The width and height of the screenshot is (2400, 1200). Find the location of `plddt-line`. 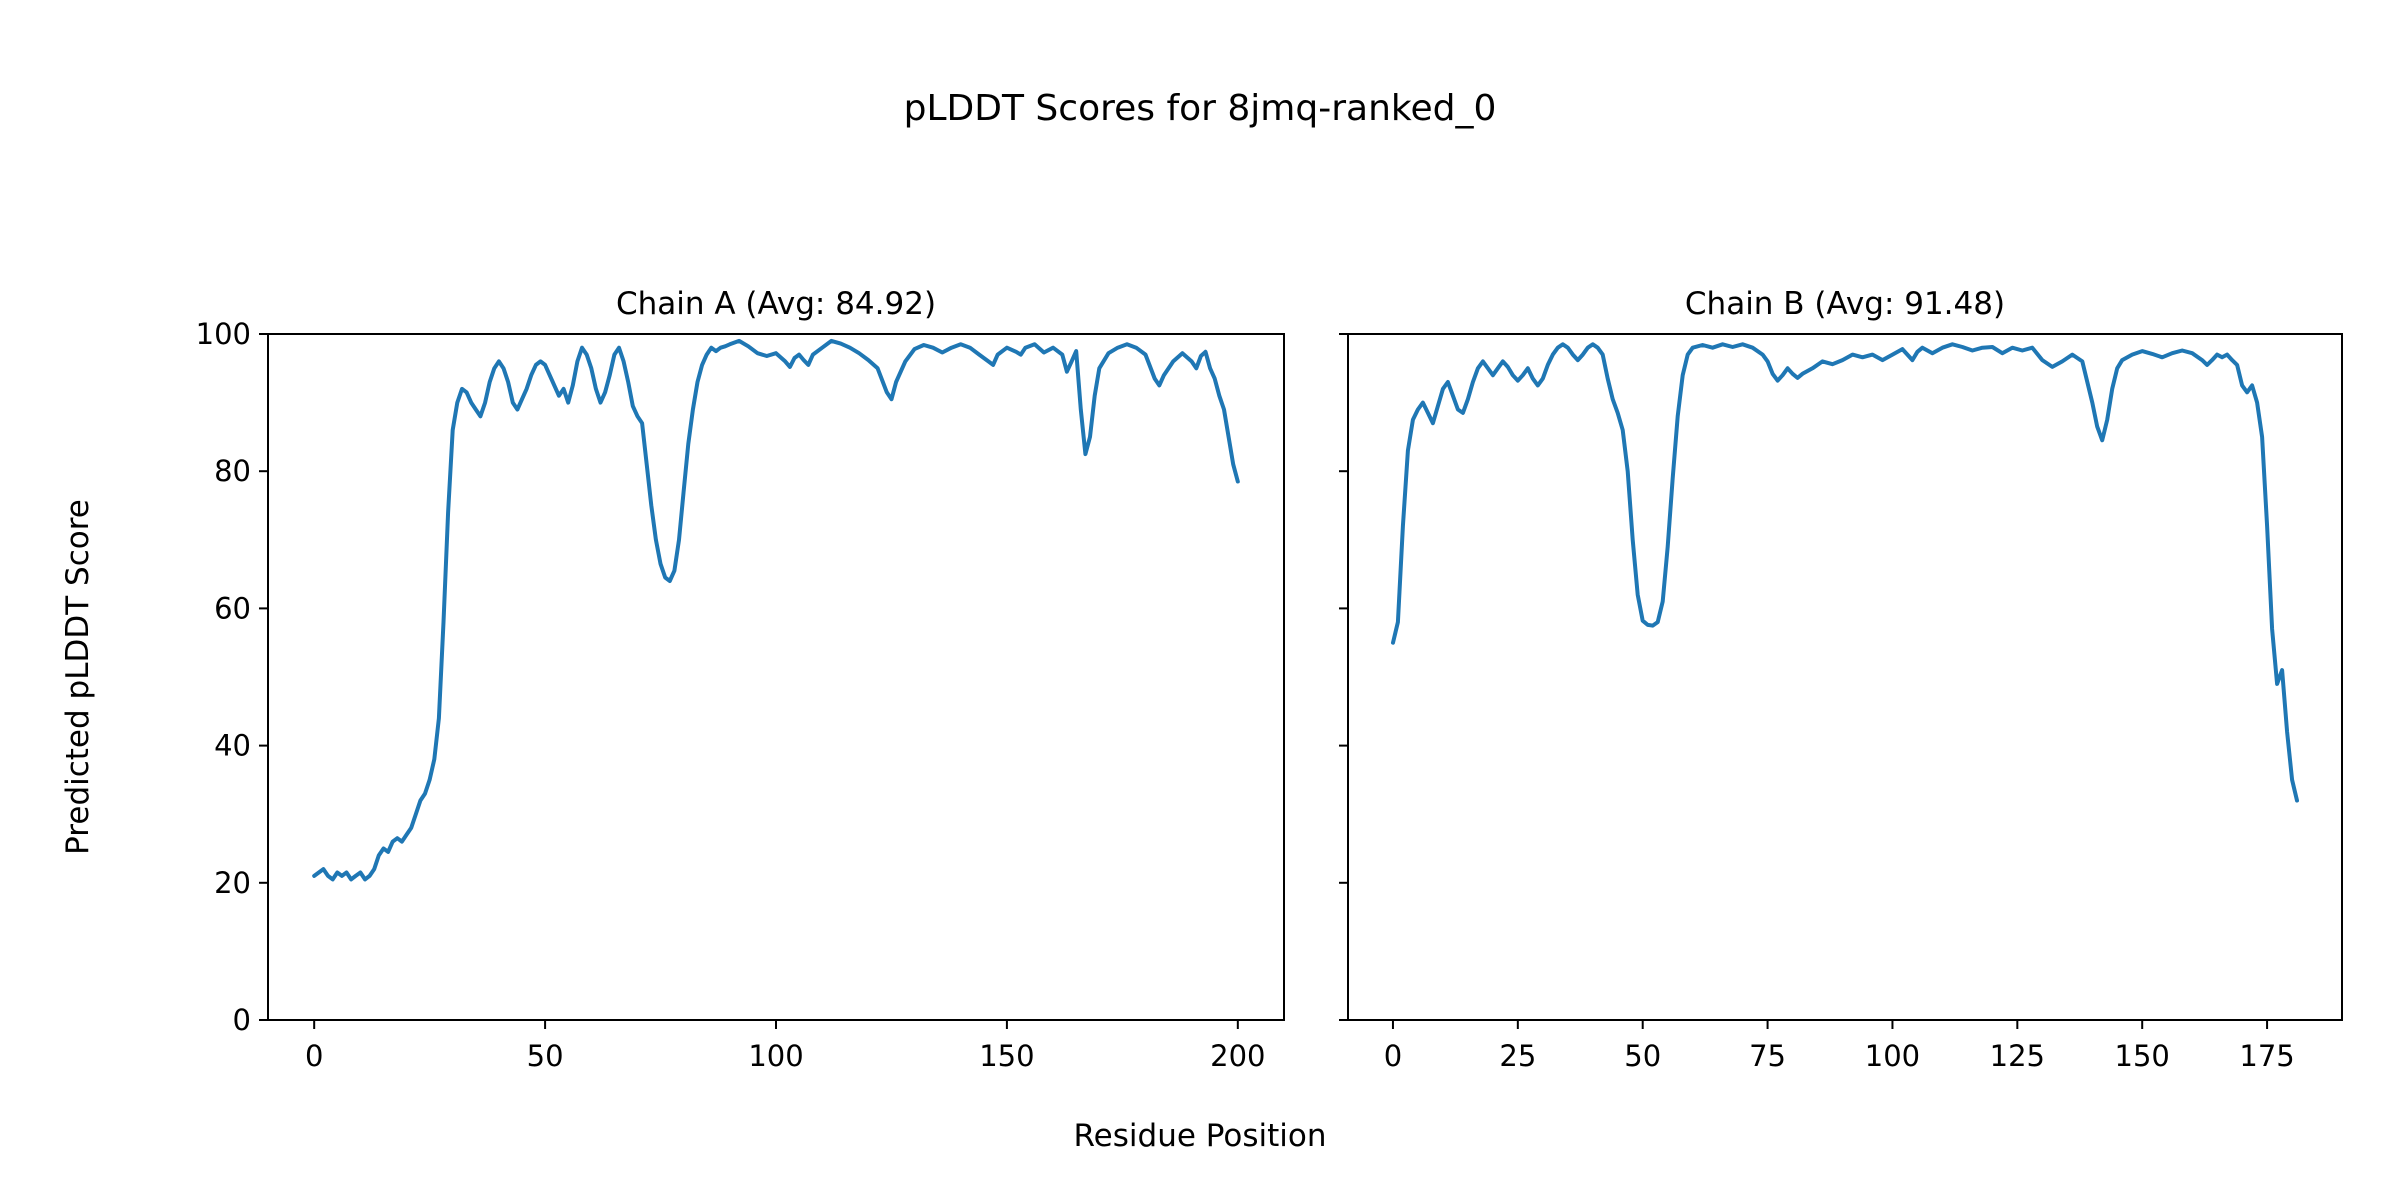

plddt-line is located at coordinates (1845, 572).